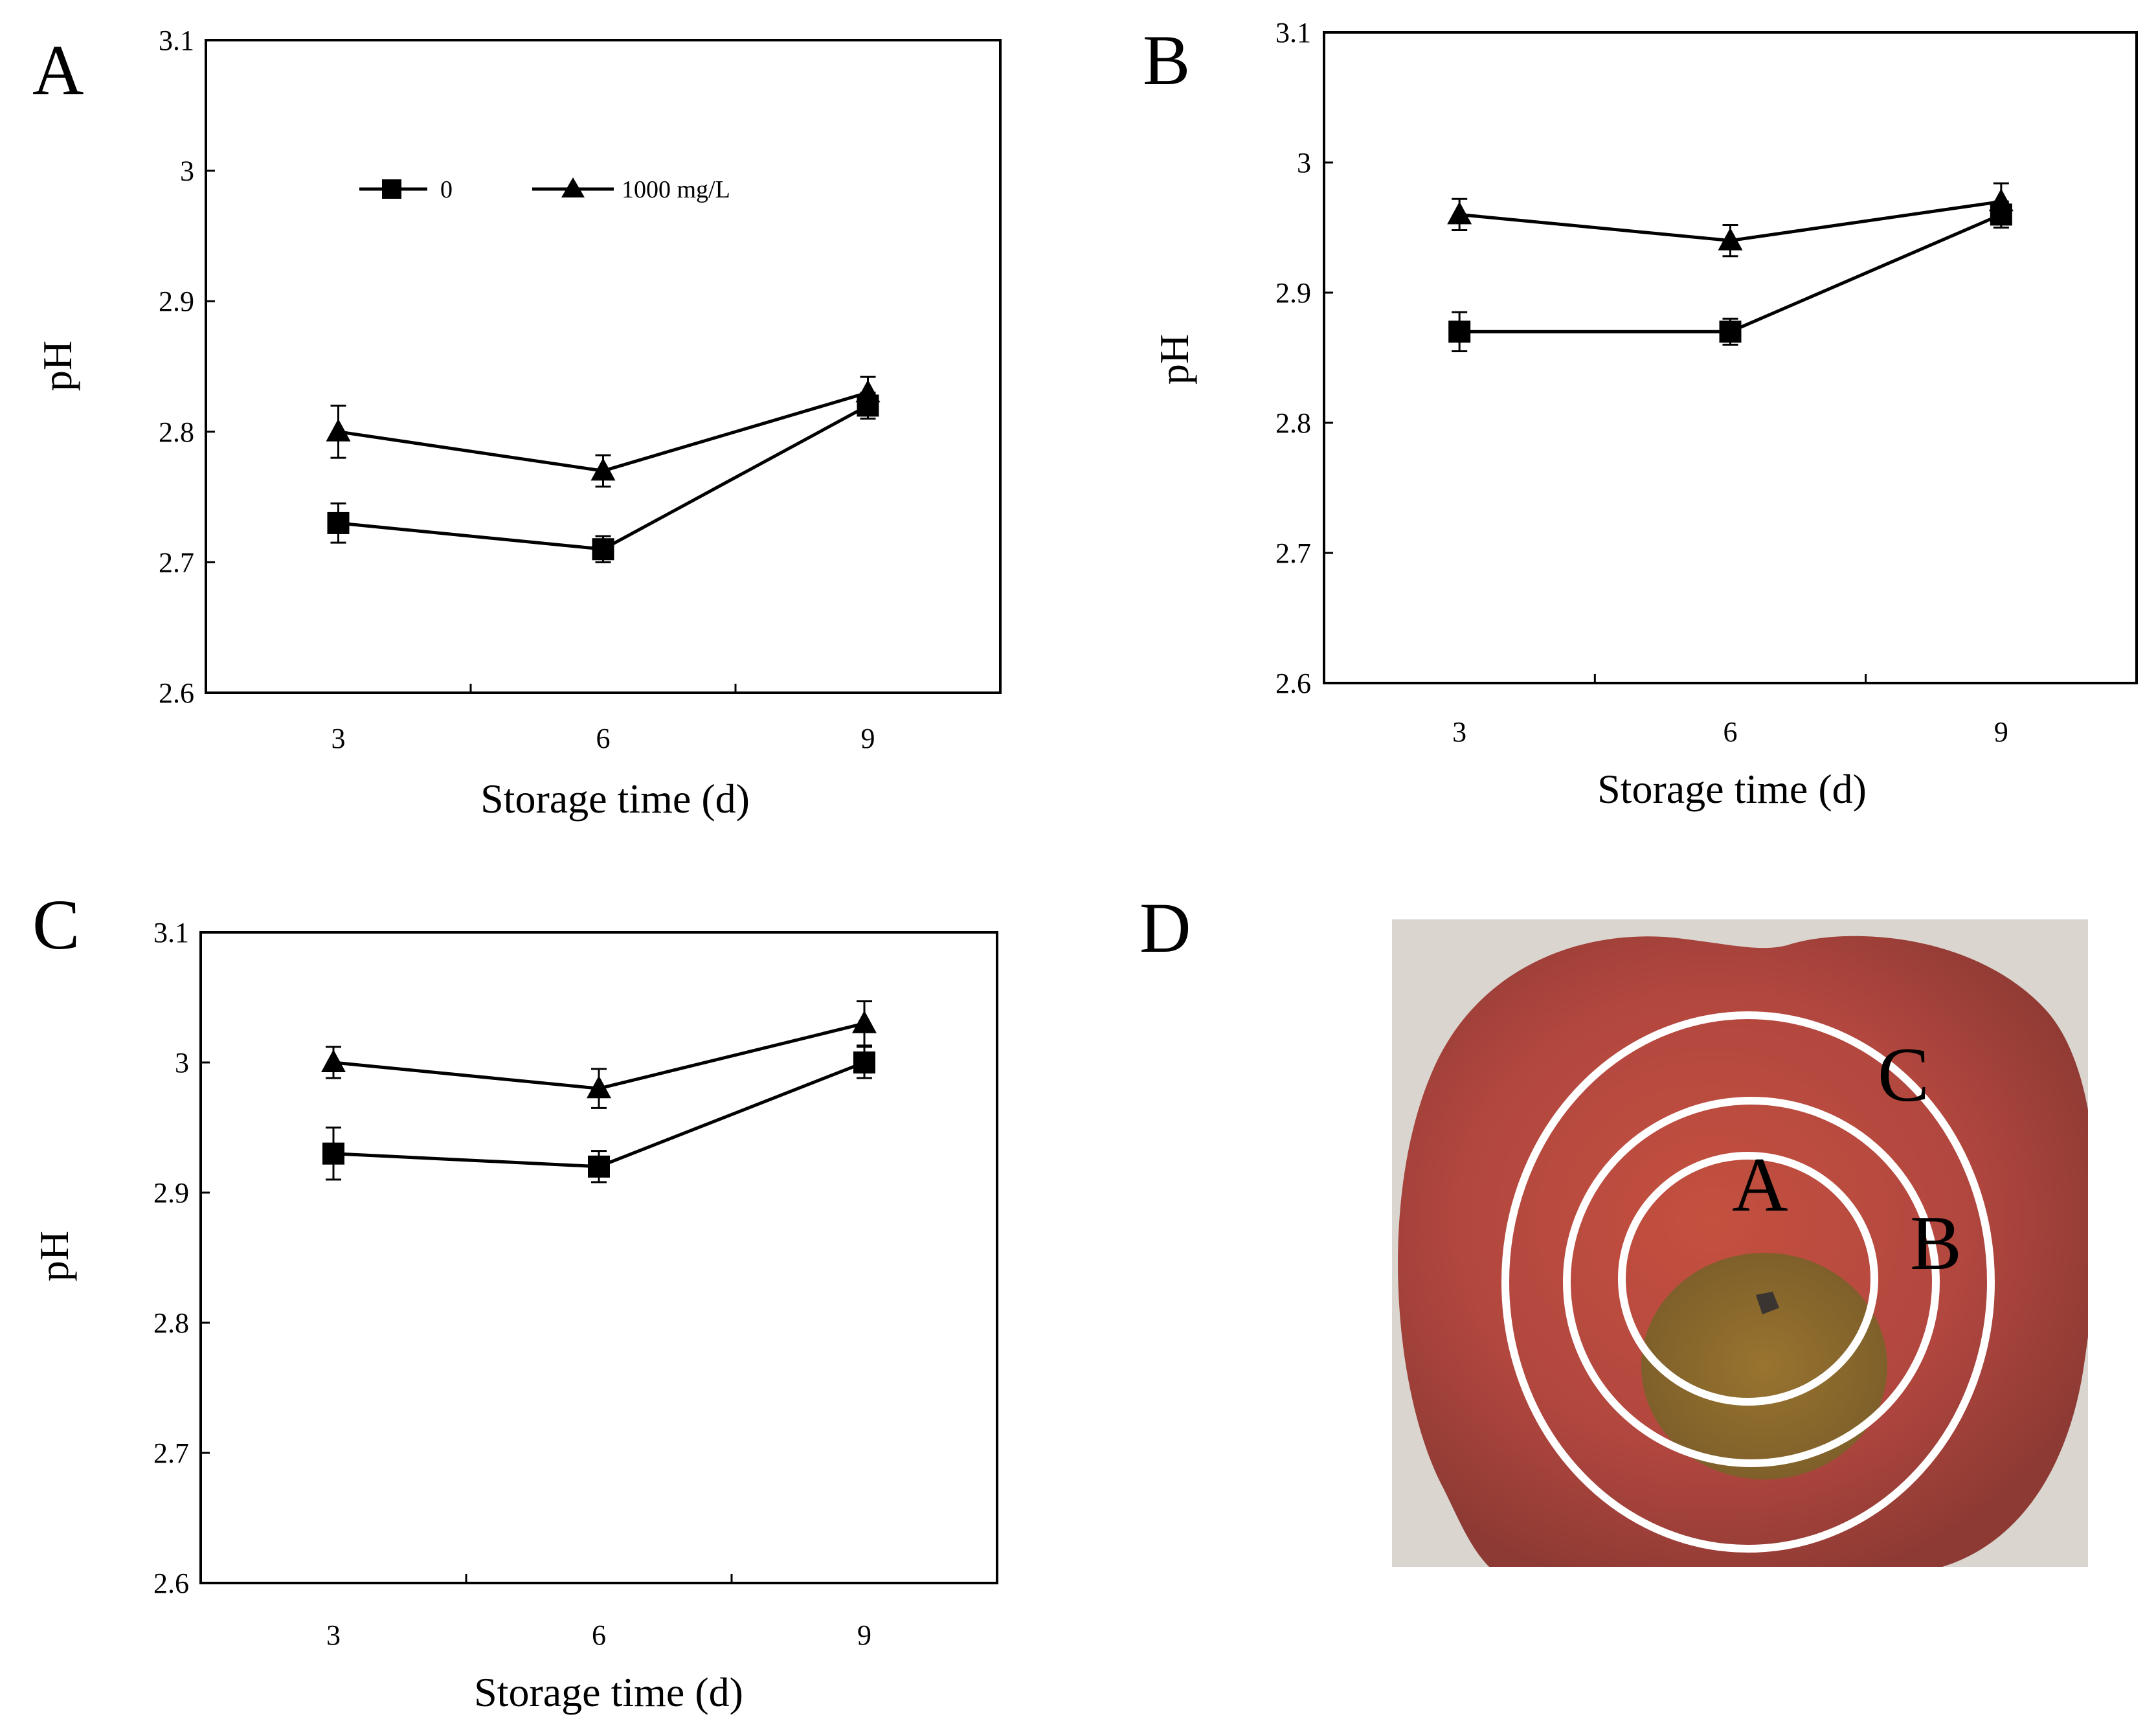  What do you see at coordinates (177, 40) in the screenshot?
I see `y-tick-label-a: 3.1` at bounding box center [177, 40].